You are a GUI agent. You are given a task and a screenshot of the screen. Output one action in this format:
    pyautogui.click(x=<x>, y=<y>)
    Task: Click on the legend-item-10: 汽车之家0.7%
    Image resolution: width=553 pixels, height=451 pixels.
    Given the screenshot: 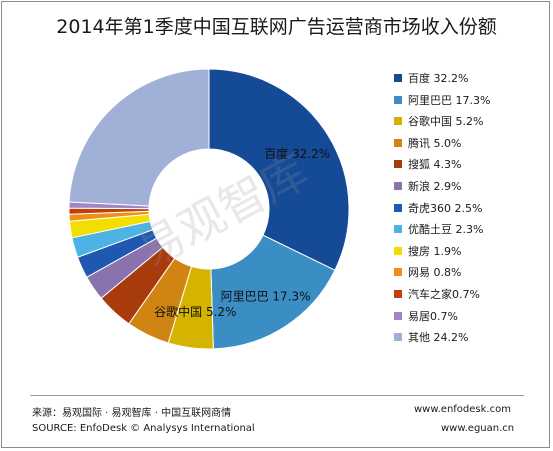 What is the action you would take?
    pyautogui.click(x=437, y=294)
    